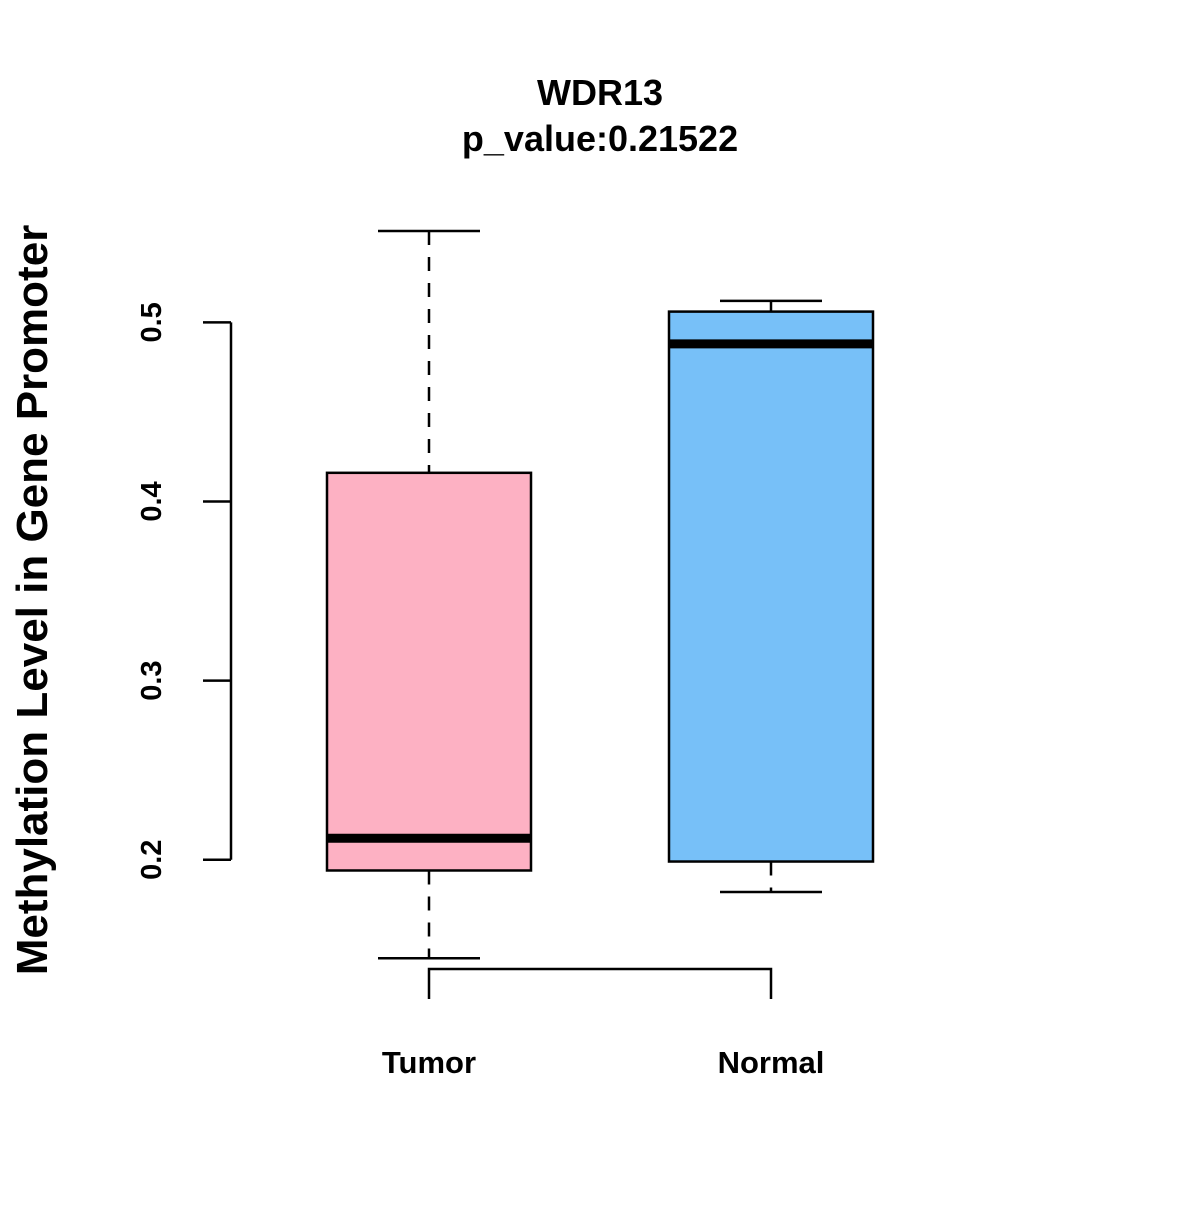 Image resolution: width=1200 pixels, height=1205 pixels. I want to click on y-tick-label-0-4: 0.4, so click(152, 501).